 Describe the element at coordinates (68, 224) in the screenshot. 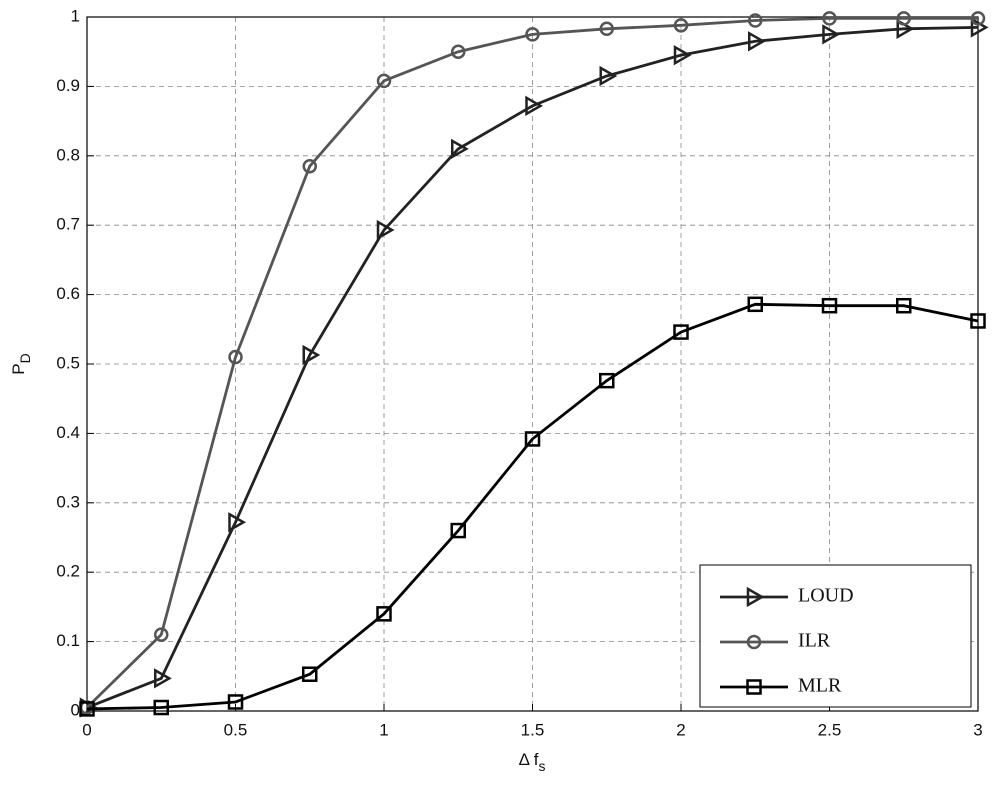

I see `y-tick-label: 0.7` at that location.